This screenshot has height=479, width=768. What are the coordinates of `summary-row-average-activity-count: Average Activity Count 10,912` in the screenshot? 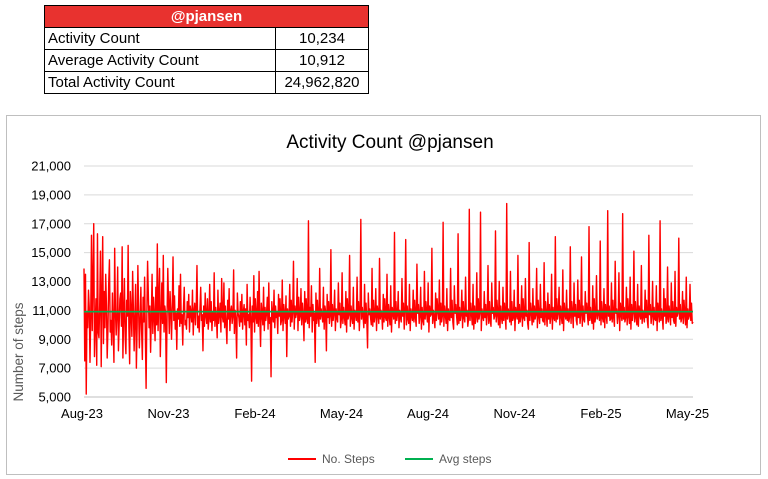 It's located at (206, 60).